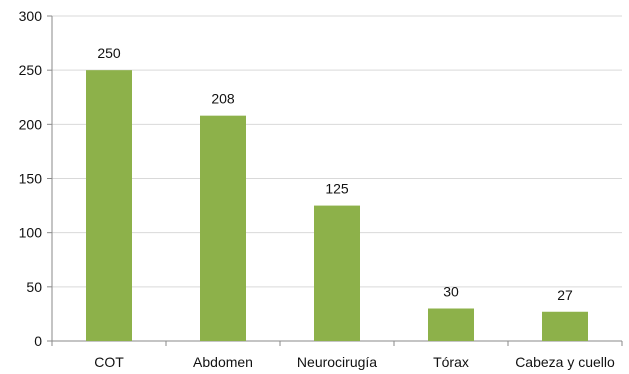 Image resolution: width=629 pixels, height=374 pixels. Describe the element at coordinates (223, 362) in the screenshot. I see `category-label-1: Abdomen` at that location.